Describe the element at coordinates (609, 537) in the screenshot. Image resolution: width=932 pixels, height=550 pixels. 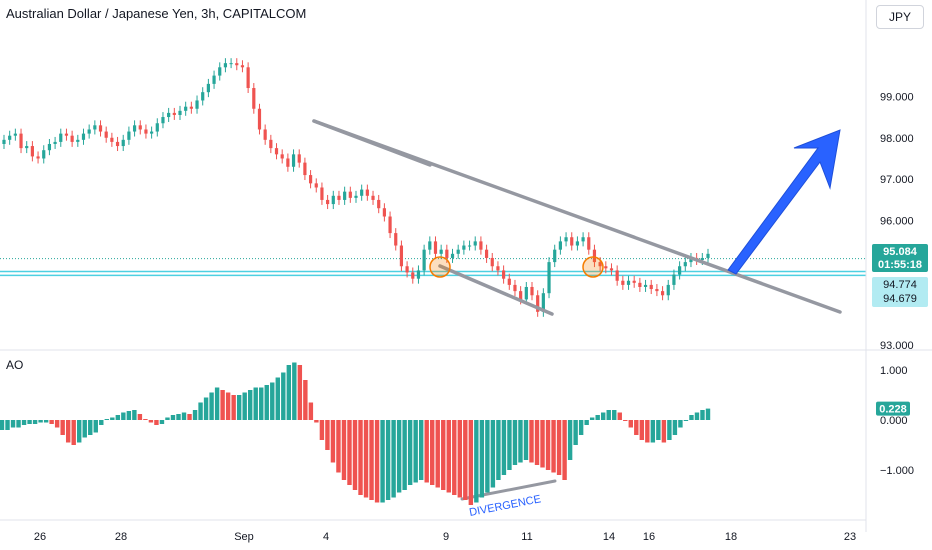
I see `x-tick-label: 14` at that location.